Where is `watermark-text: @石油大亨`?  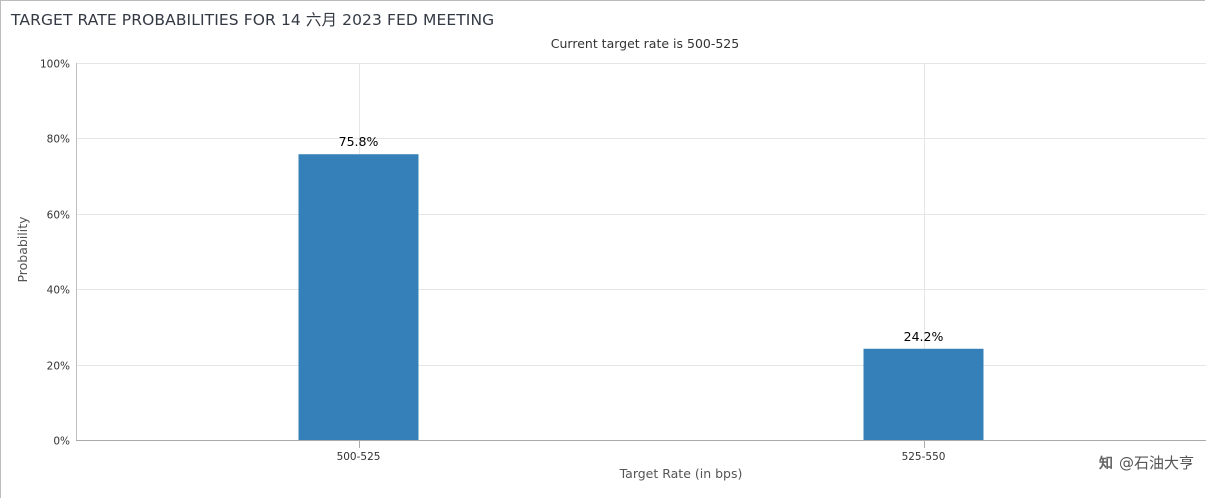 watermark-text: @石油大亨 is located at coordinates (1156, 463).